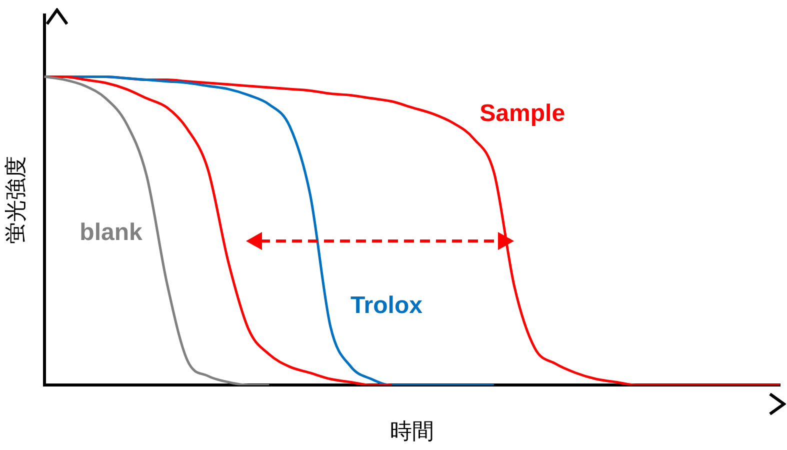  Describe the element at coordinates (523, 114) in the screenshot. I see `series-label: Sample` at that location.